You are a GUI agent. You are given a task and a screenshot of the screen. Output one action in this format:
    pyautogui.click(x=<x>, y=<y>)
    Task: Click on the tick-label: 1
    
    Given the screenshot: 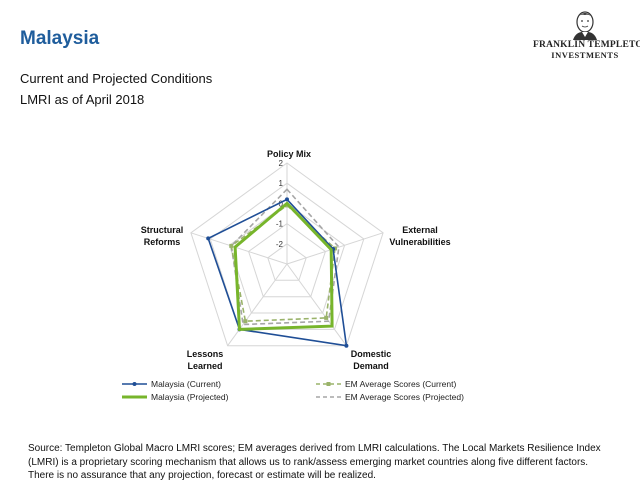 What is the action you would take?
    pyautogui.click(x=281, y=183)
    